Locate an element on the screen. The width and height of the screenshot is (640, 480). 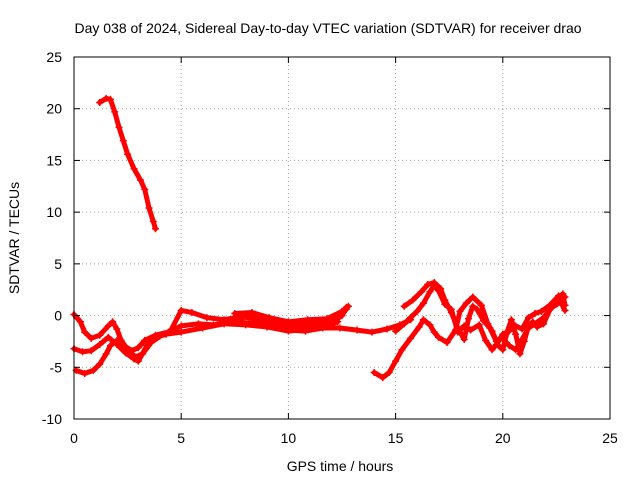
series-arc-mid-b is located at coordinates (291, 314).